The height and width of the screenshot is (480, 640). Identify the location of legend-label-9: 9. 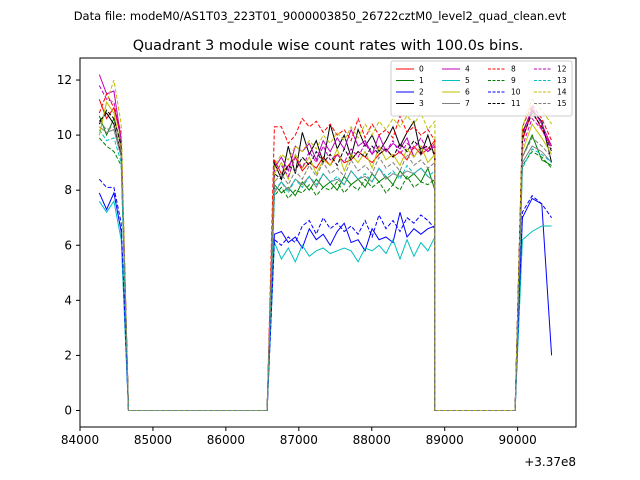
(513, 80).